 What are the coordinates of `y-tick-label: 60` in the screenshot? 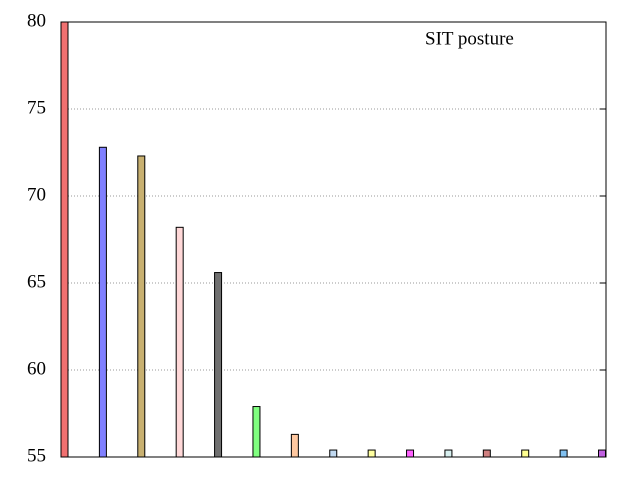 It's located at (36, 368).